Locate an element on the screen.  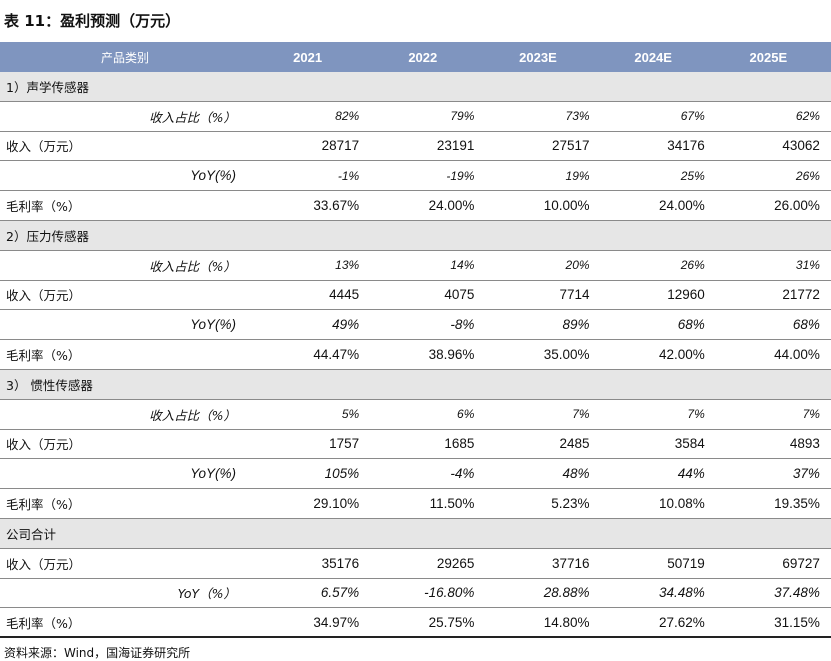
data-cell: 10.00% is located at coordinates (566, 206).